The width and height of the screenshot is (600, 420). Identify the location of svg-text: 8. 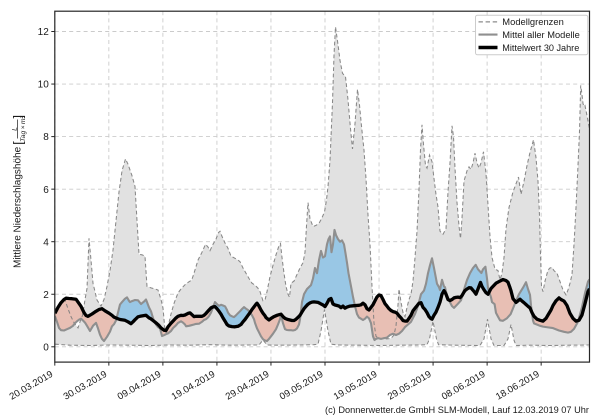
(46, 137).